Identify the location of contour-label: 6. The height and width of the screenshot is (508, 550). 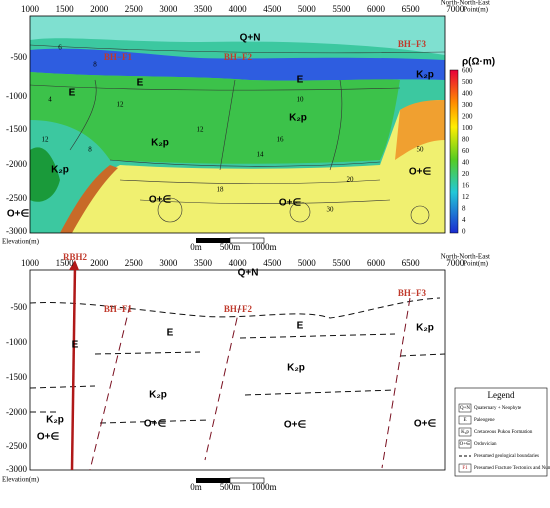
(60, 48).